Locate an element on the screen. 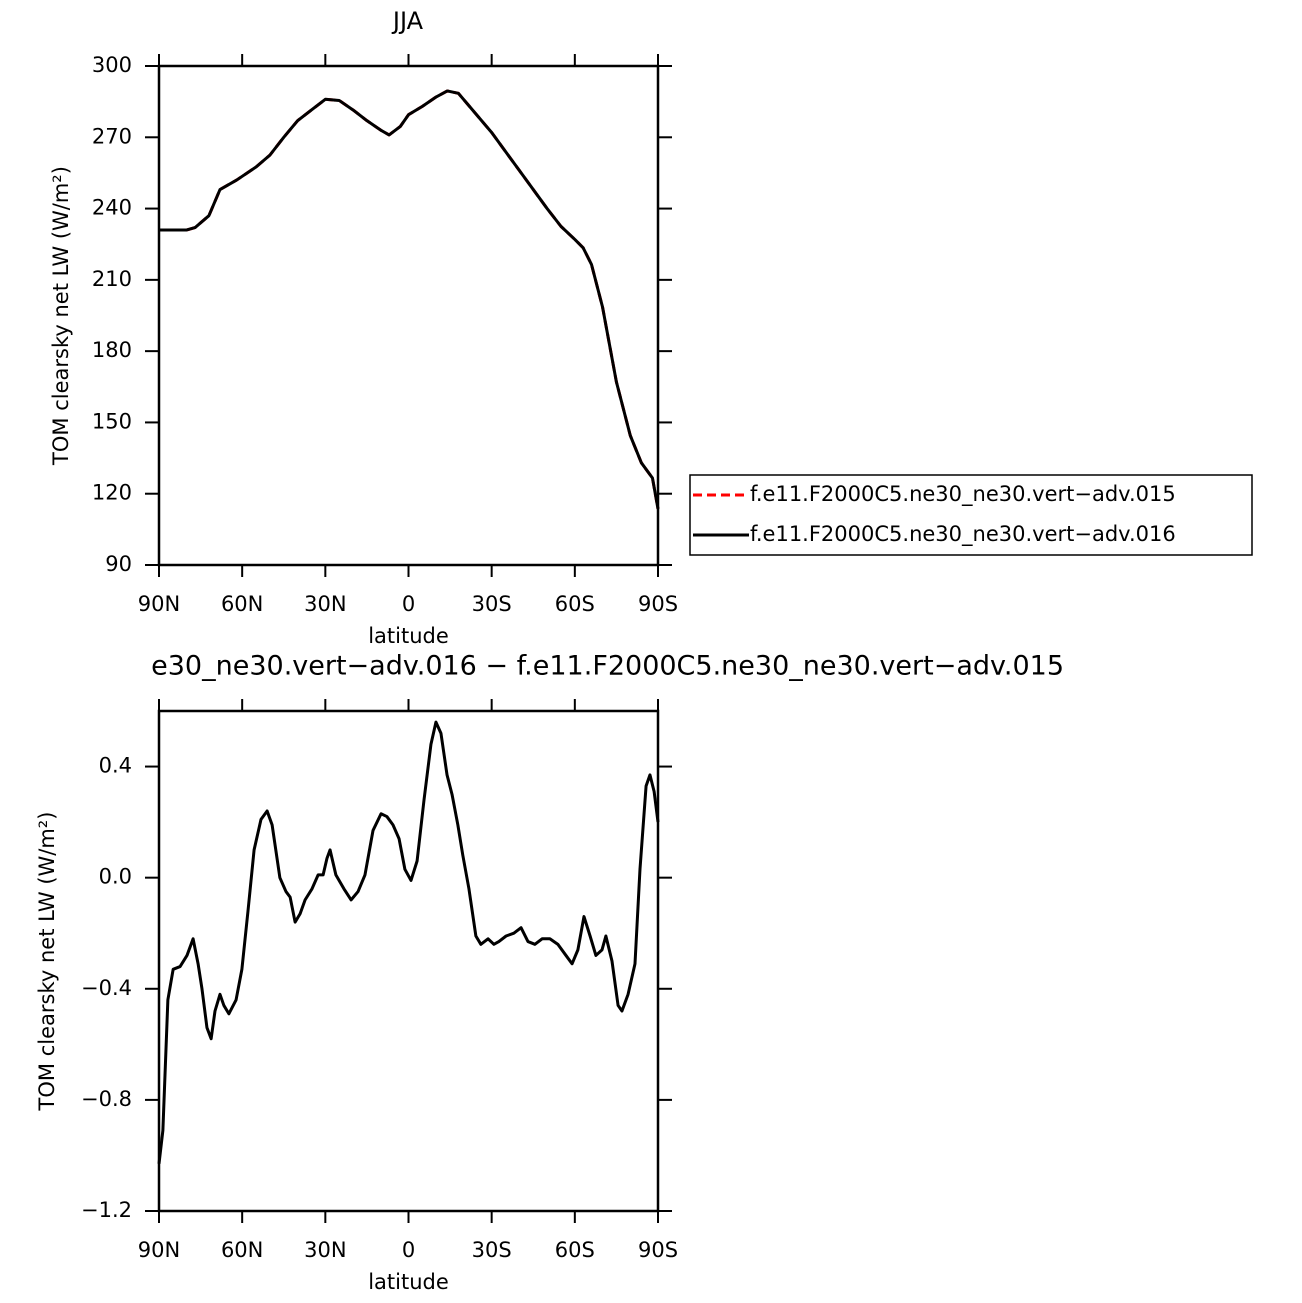 The image size is (1302, 1303). y-tick-label: 240 is located at coordinates (112, 208).